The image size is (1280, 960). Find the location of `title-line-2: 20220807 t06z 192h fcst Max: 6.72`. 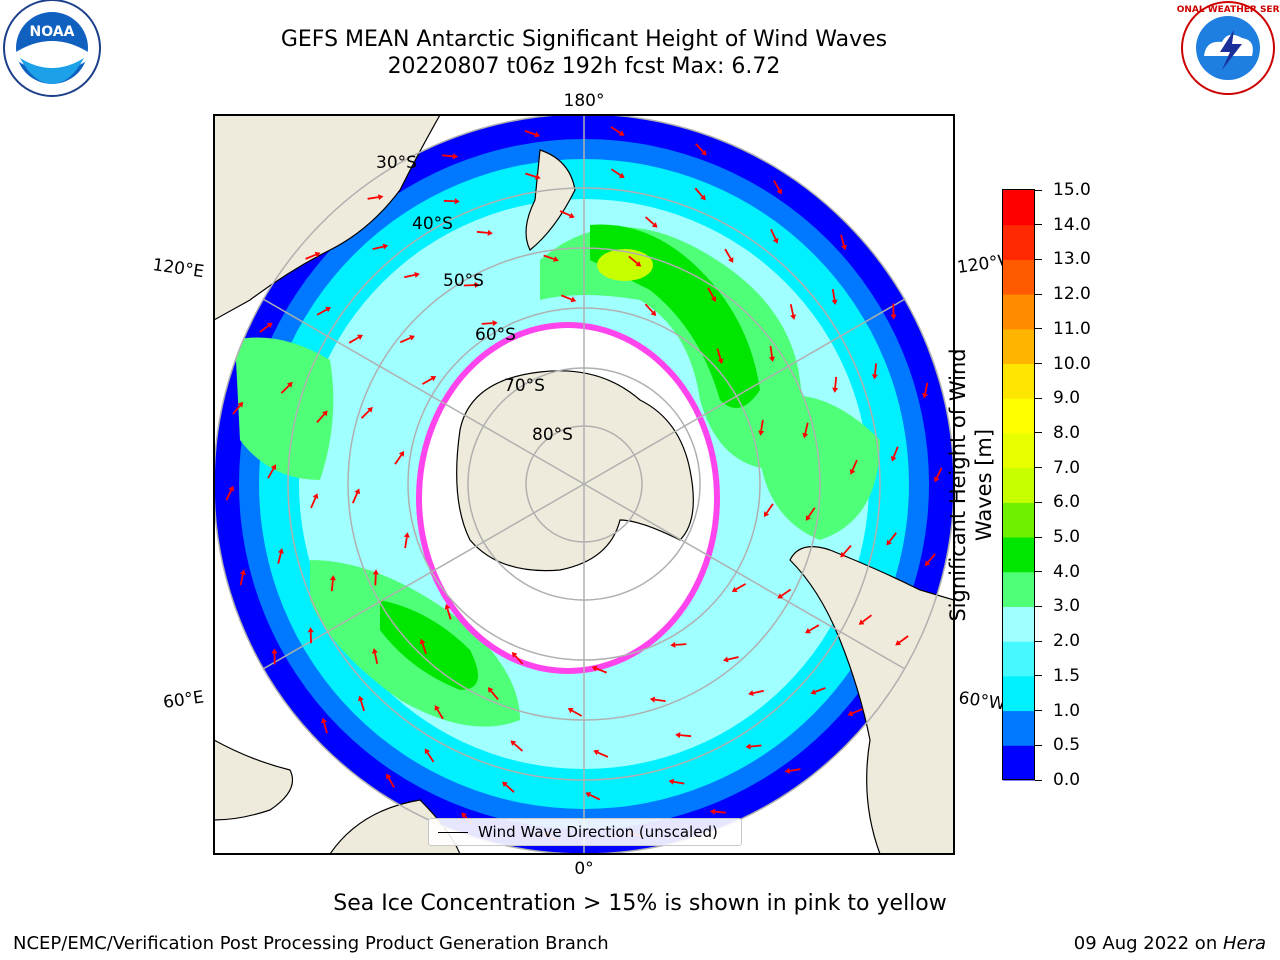

title-line-2: 20220807 t06z 192h fcst Max: 6.72 is located at coordinates (584, 66).